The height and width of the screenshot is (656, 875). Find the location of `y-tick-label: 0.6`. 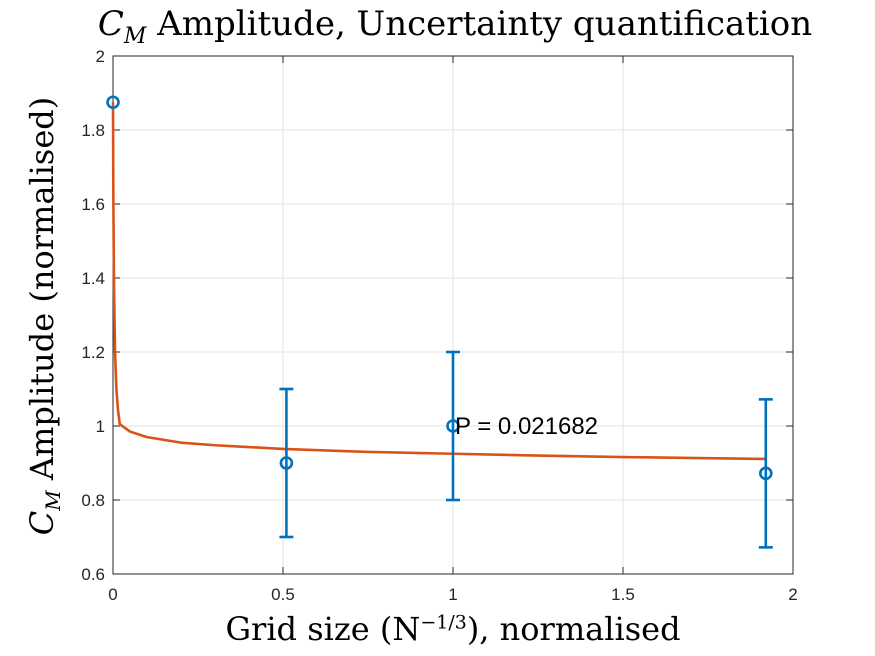

y-tick-label: 0.6 is located at coordinates (93, 574).